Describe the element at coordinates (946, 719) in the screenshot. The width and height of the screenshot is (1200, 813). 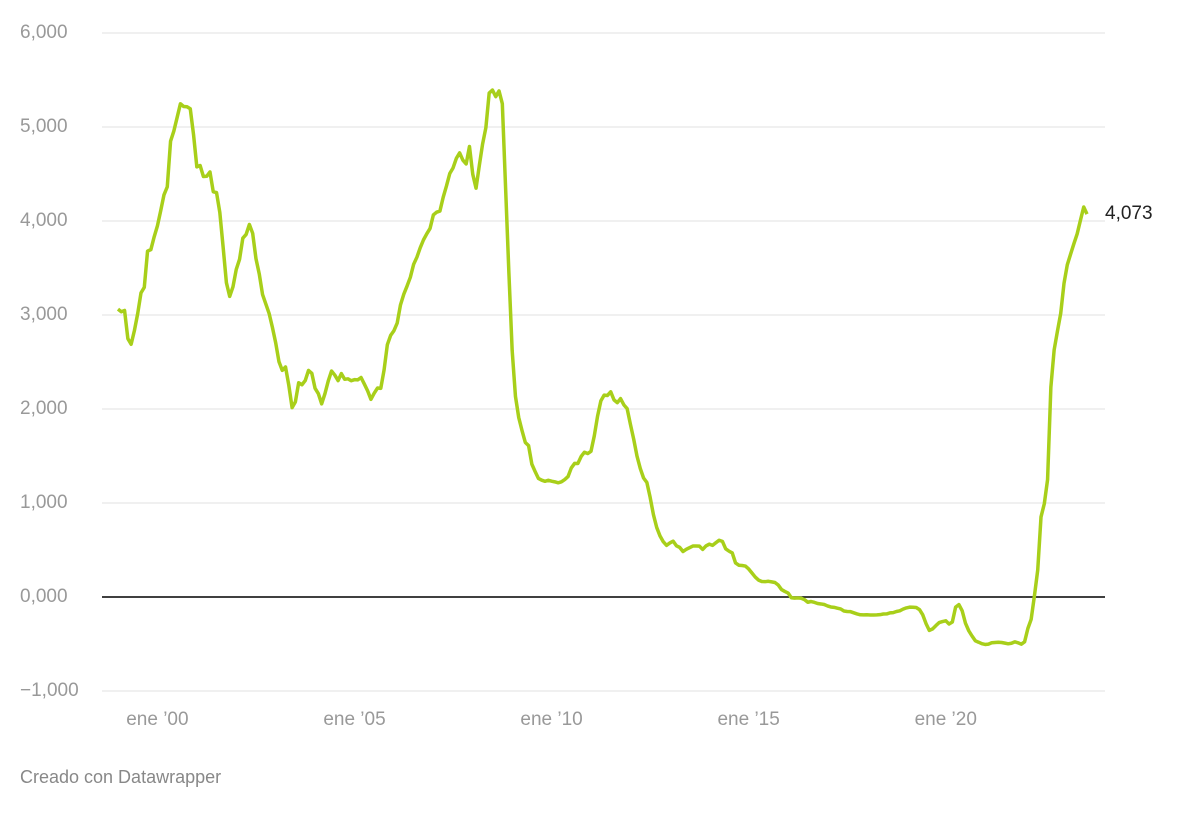
I see `x-tick-label: ene ’20` at that location.